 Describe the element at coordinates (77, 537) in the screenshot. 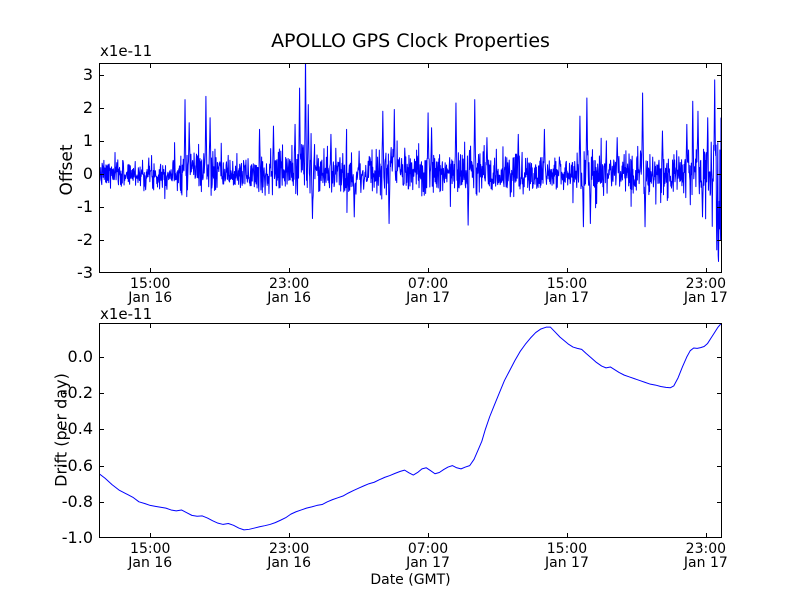

I see `y-tick-label: -1.0` at that location.